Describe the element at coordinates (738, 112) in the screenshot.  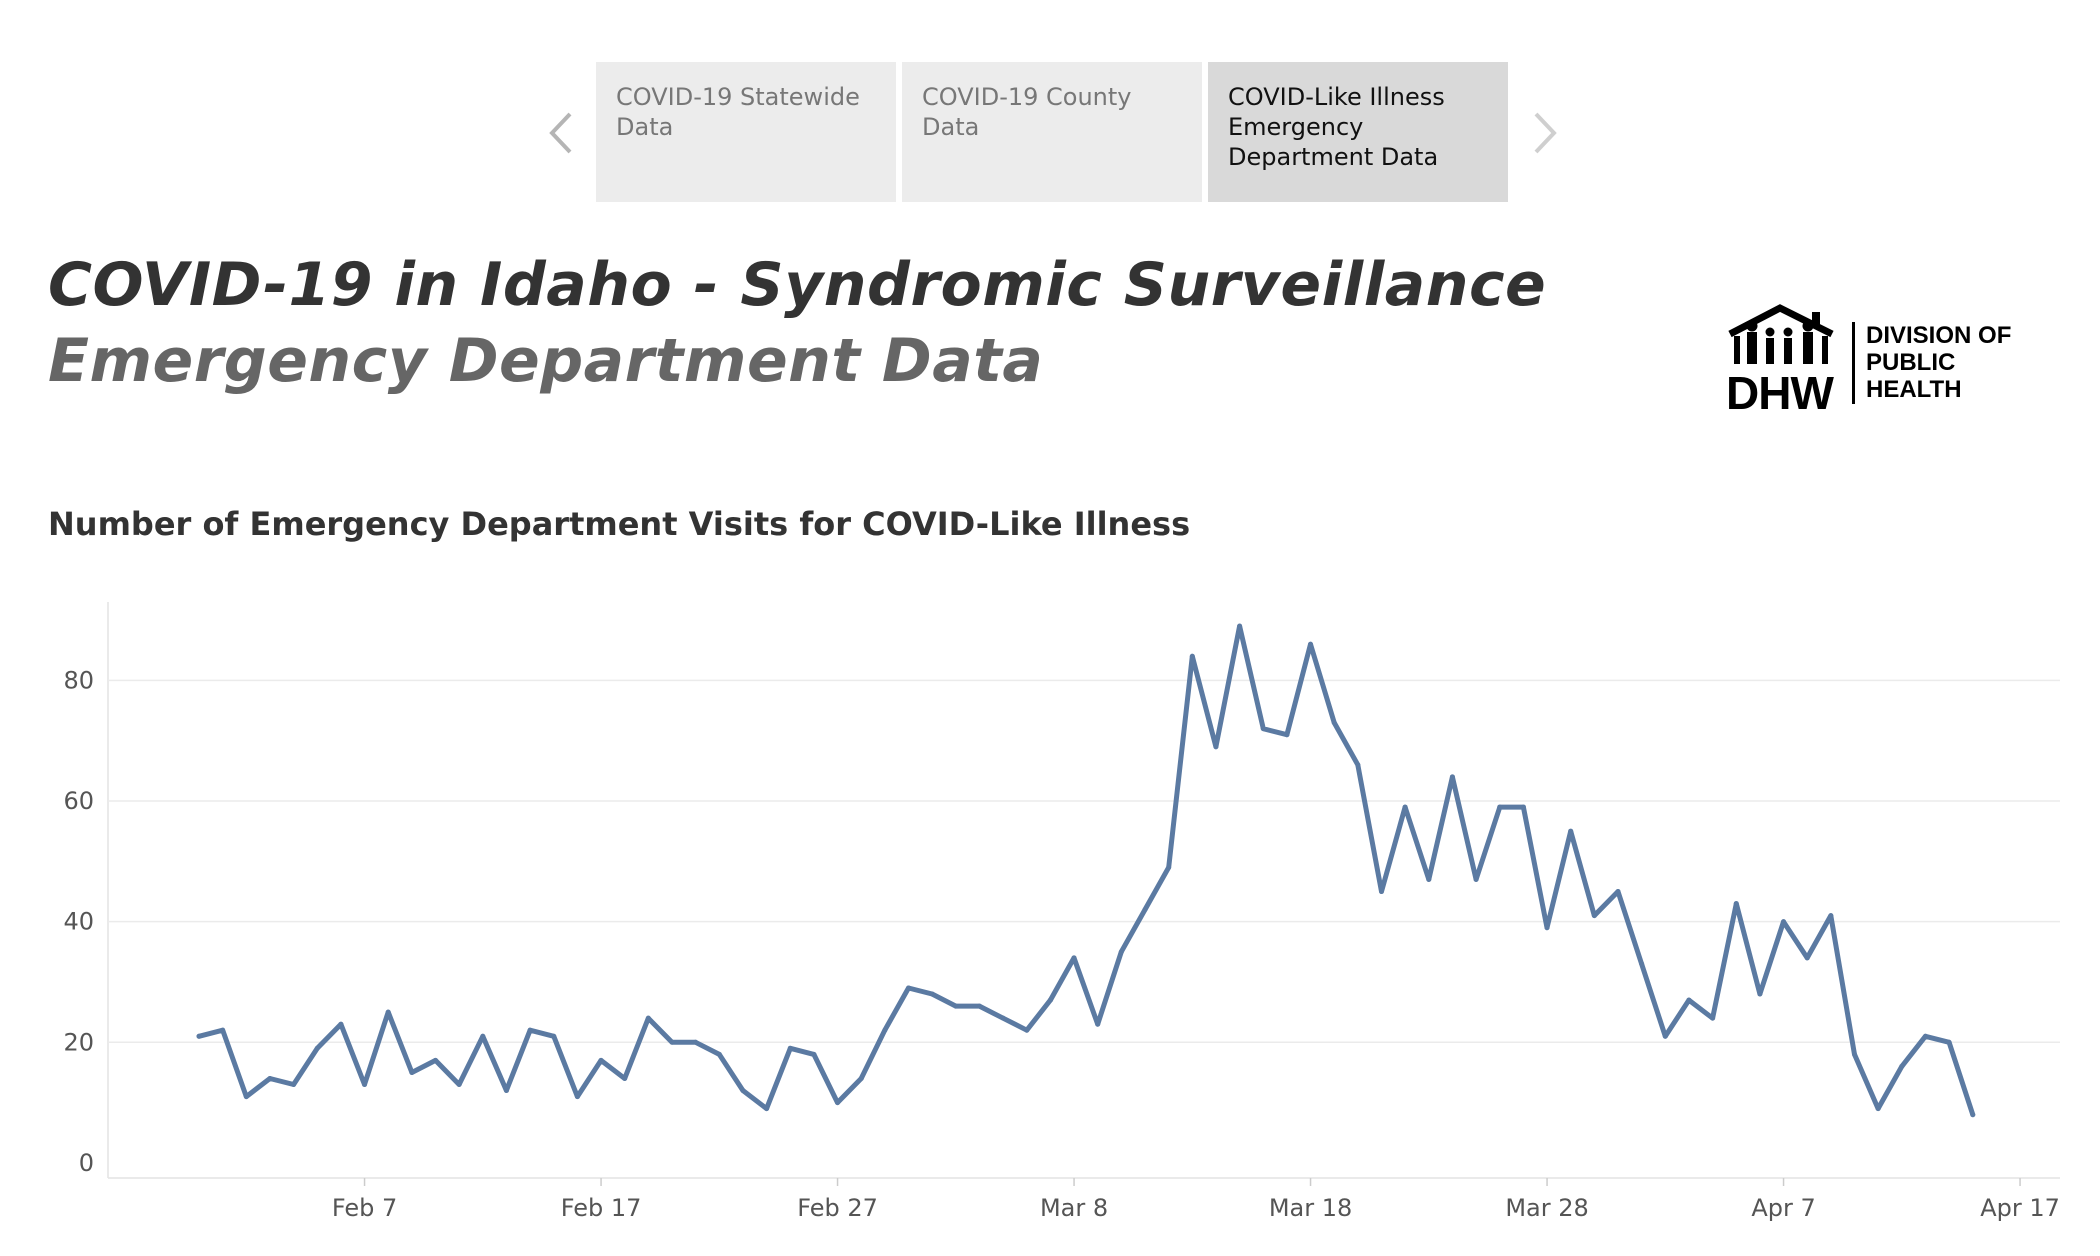
I see `tab-label: COVID-19 Statewide Data` at that location.